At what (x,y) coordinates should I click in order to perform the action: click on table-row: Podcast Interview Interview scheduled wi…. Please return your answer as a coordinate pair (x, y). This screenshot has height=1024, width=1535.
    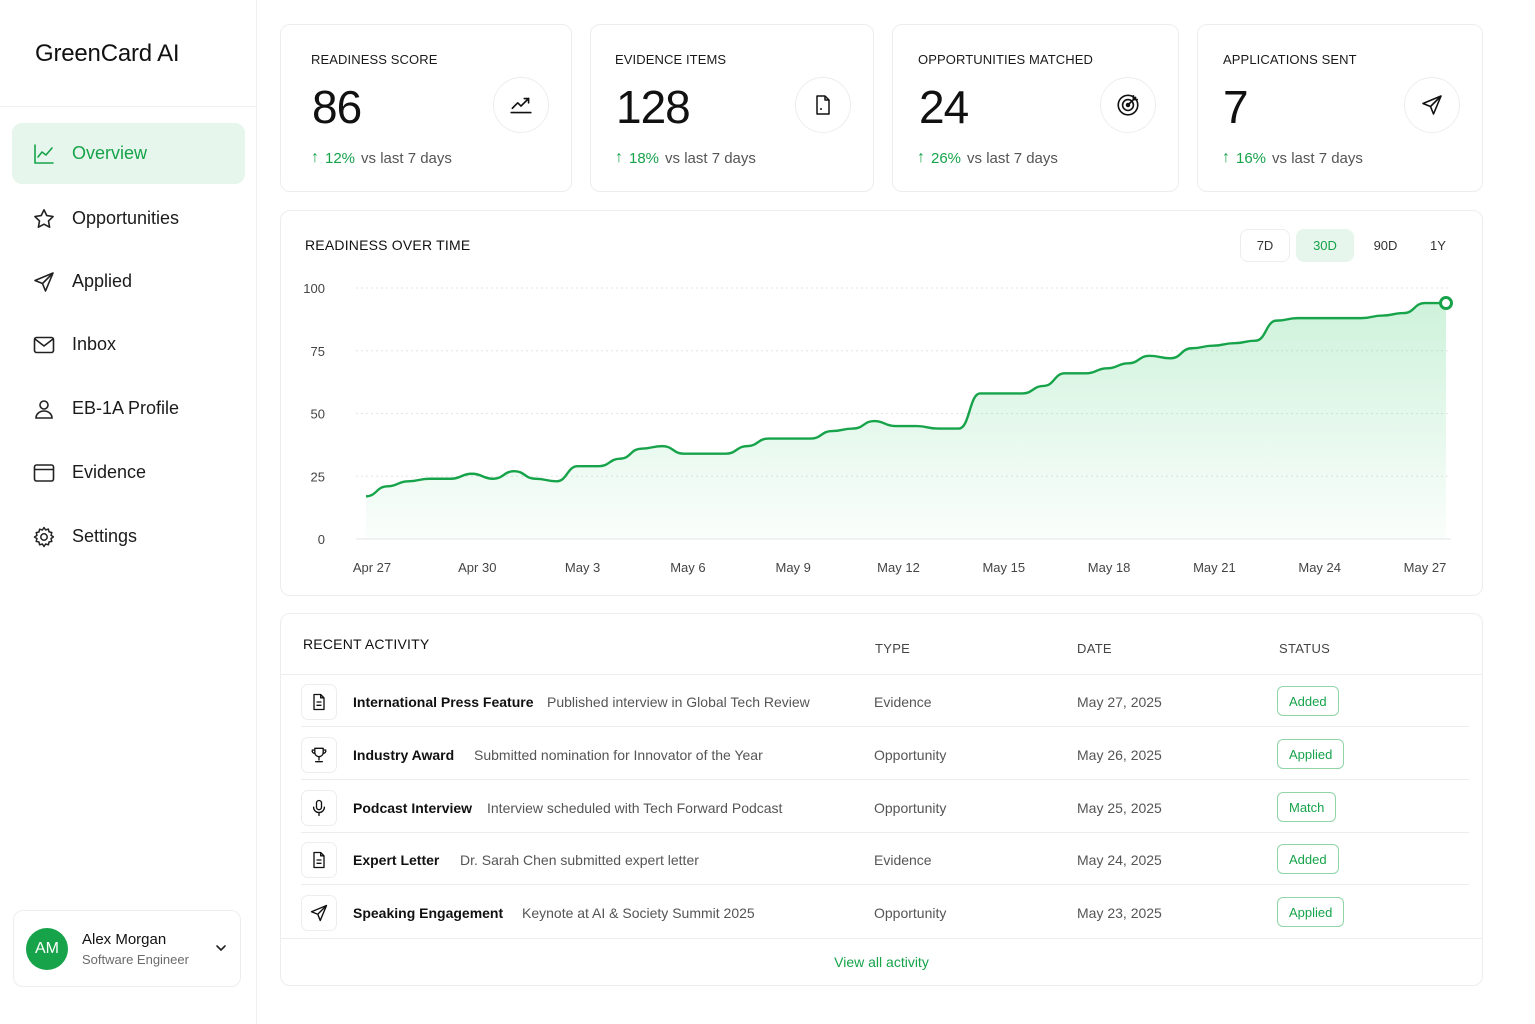
    Looking at the image, I should click on (885, 807).